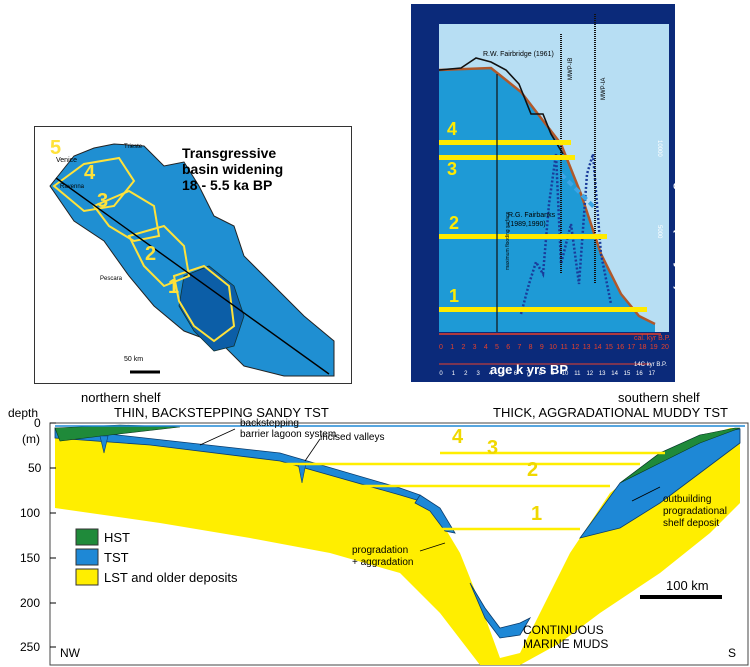  I want to click on adriatic-basin, so click(192, 260).